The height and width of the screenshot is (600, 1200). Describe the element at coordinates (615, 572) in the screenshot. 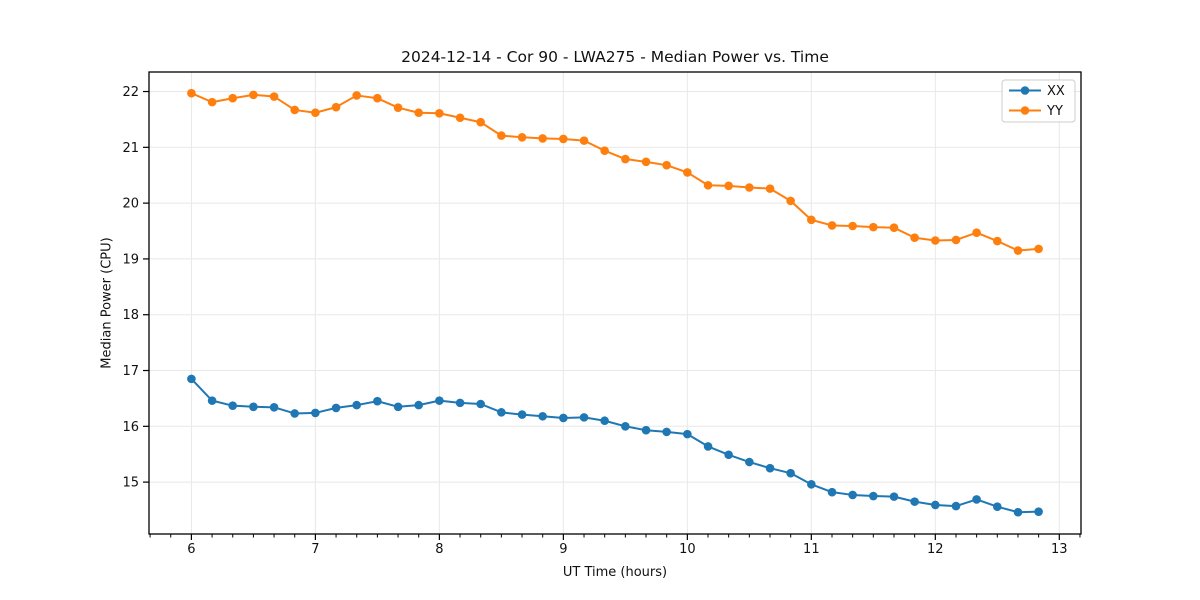

I see `x-axis-label: UT Time (hours)` at that location.